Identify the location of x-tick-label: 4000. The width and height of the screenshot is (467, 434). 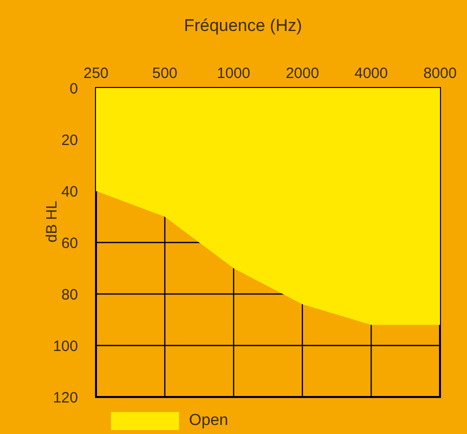
(371, 73).